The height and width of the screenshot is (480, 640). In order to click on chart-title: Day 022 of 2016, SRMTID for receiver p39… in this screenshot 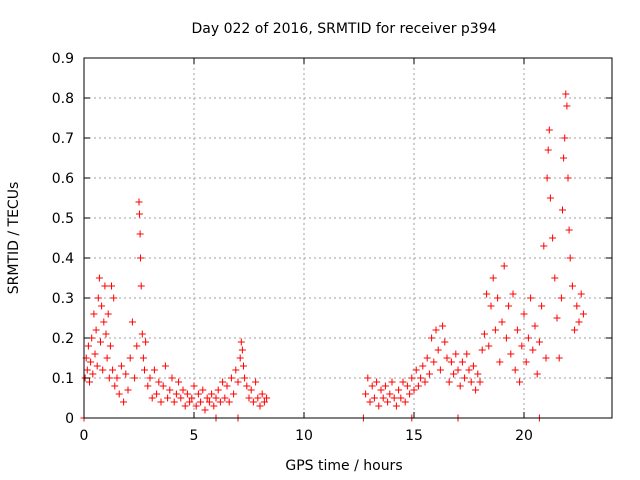, I will do `click(343, 29)`.